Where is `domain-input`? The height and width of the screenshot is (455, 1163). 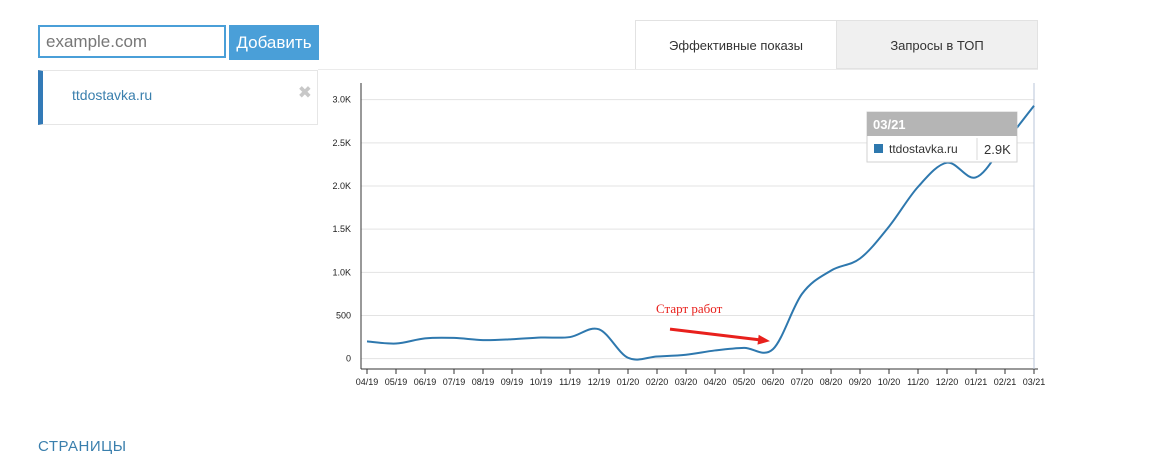 domain-input is located at coordinates (132, 41).